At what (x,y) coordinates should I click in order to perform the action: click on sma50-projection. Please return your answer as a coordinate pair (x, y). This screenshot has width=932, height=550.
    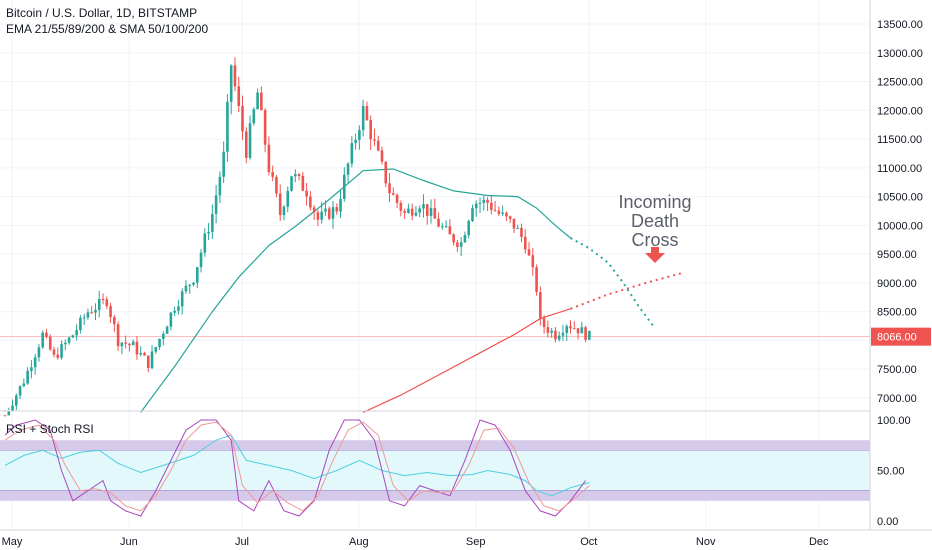
    Looking at the image, I should click on (612, 282).